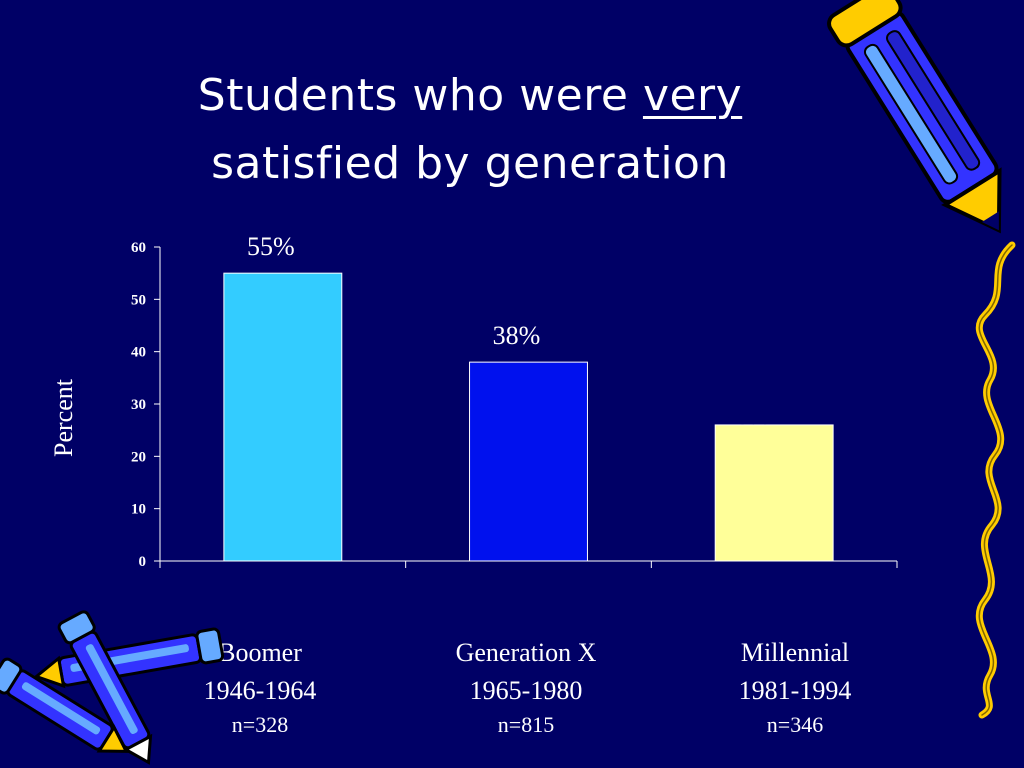  Describe the element at coordinates (260, 652) in the screenshot. I see `category-name: Boomer` at that location.